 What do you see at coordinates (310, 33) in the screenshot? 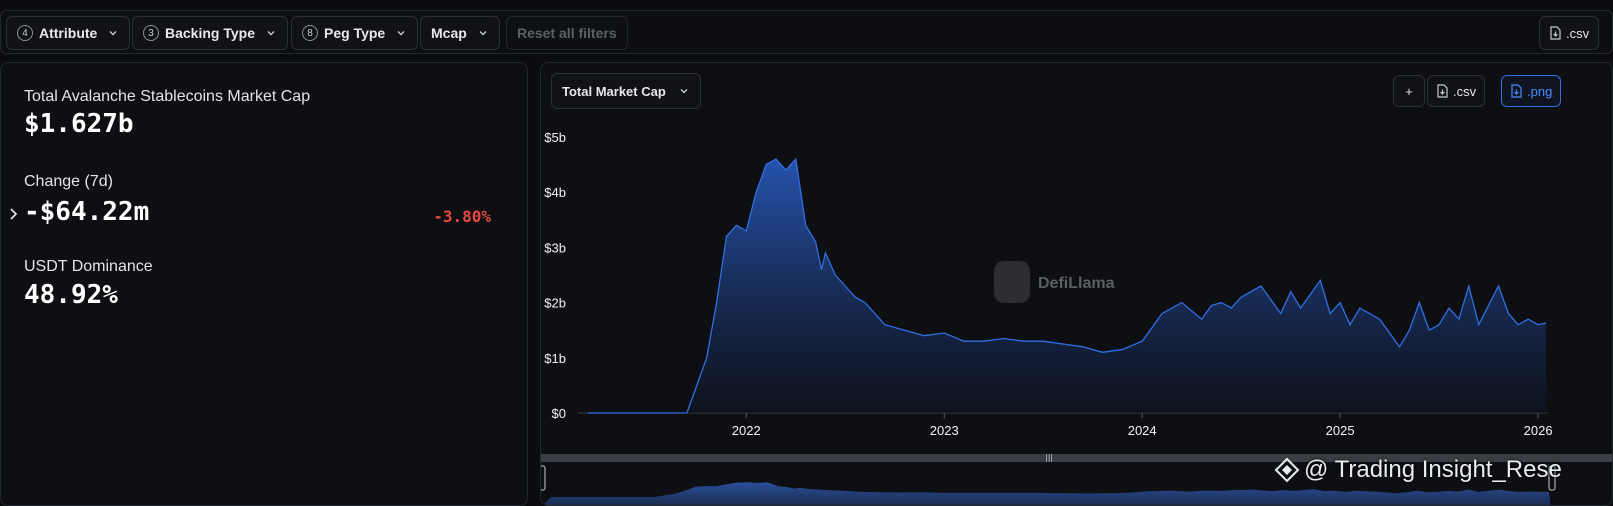
I see `peg-count-badge: 8` at bounding box center [310, 33].